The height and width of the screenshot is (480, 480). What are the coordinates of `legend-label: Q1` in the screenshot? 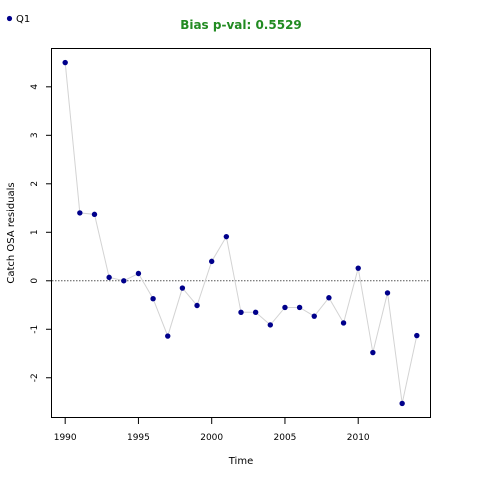 It's located at (23, 19).